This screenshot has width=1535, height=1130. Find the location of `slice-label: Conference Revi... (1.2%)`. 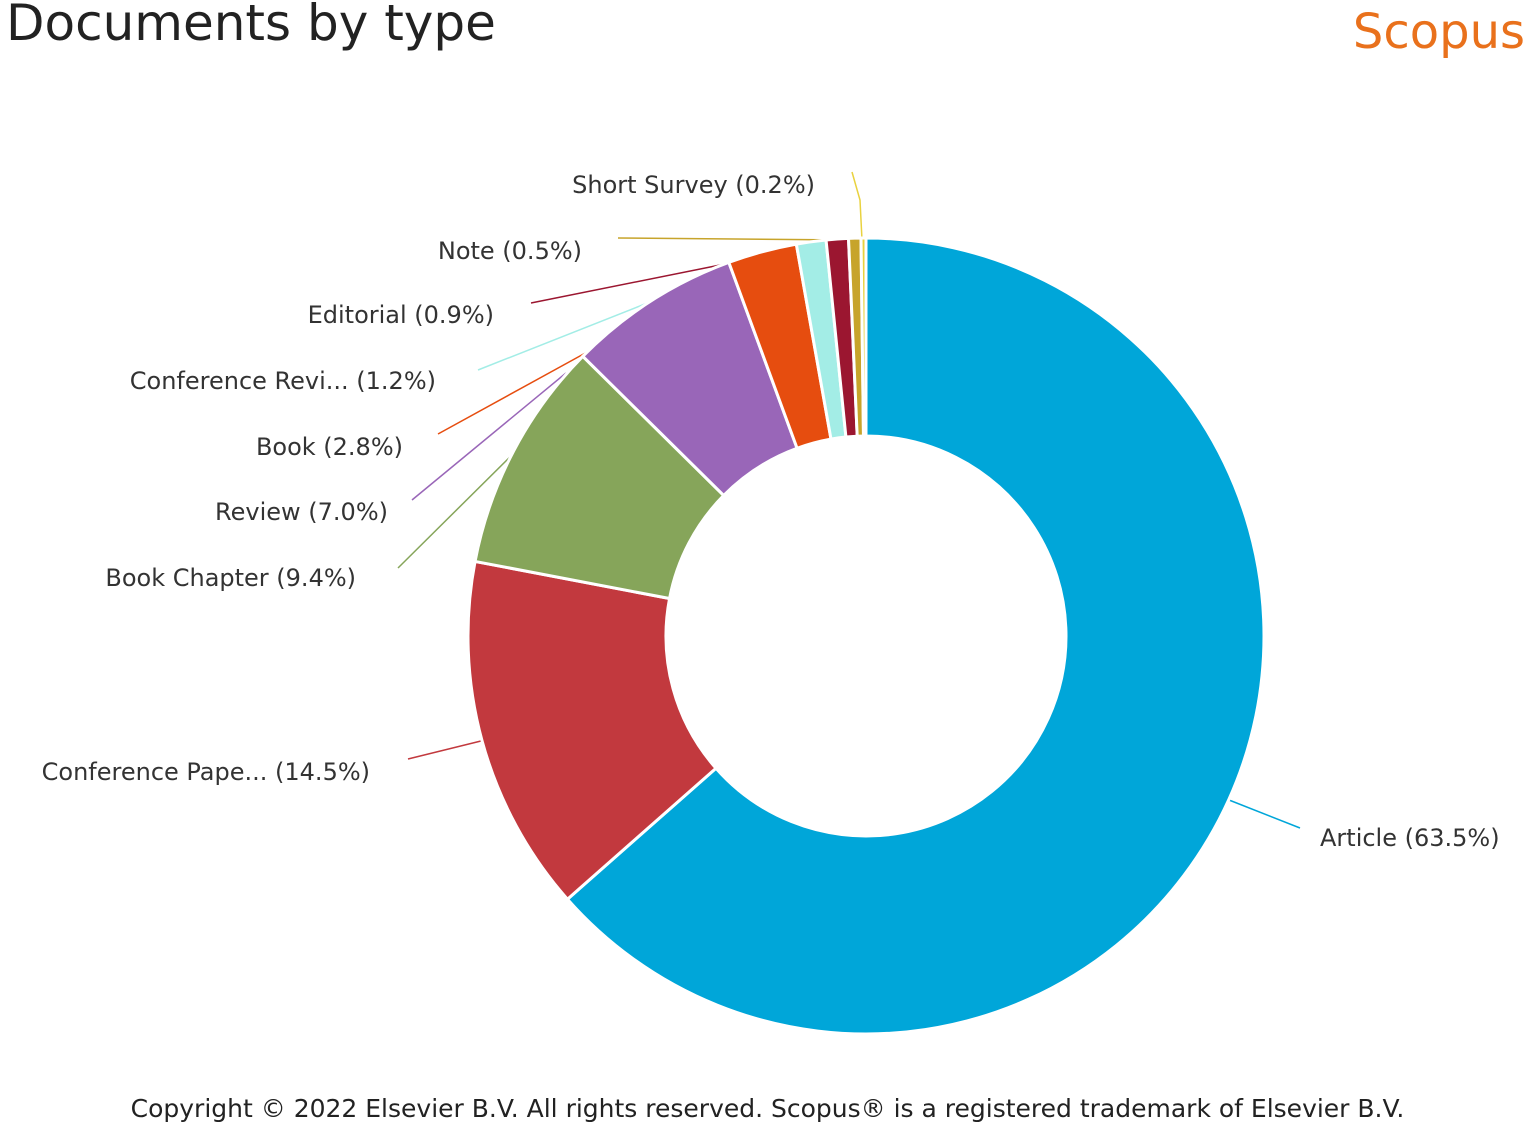

slice-label: Conference Revi... (1.2%) is located at coordinates (283, 381).